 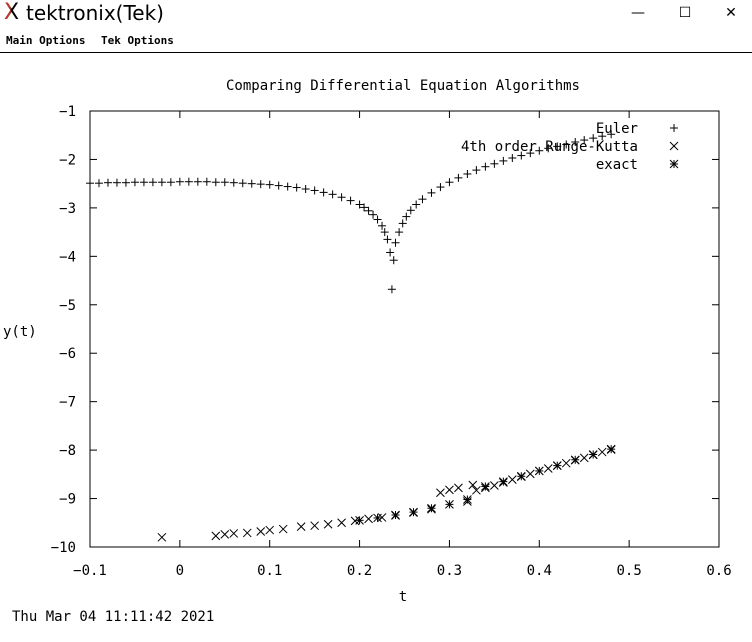 What do you see at coordinates (376, 42) in the screenshot?
I see `menu-bar: Main Options Tek Options` at bounding box center [376, 42].